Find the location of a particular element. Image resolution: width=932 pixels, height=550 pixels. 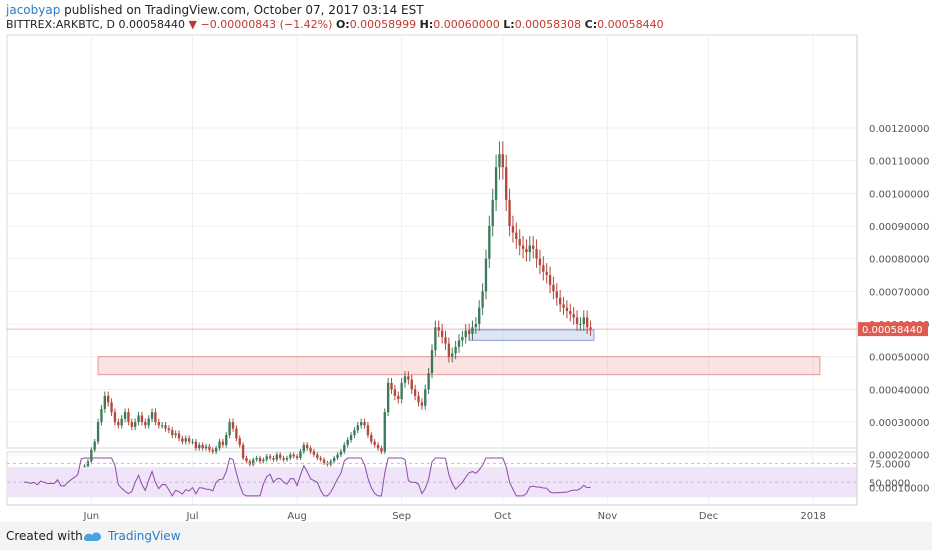

low-label: L: is located at coordinates (509, 24).